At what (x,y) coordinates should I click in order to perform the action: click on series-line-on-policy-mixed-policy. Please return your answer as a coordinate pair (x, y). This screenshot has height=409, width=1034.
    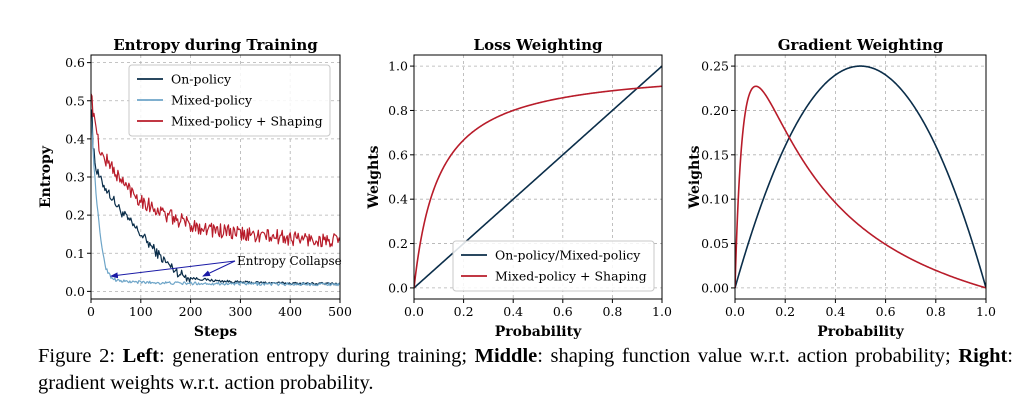
    Looking at the image, I should click on (860, 177).